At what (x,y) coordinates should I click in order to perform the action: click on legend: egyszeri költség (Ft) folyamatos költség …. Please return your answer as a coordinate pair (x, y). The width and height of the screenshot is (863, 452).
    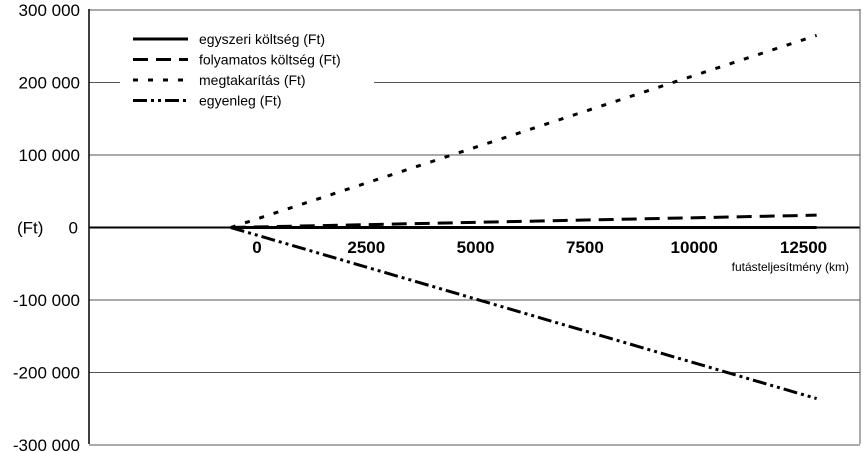
    Looking at the image, I should click on (247, 71).